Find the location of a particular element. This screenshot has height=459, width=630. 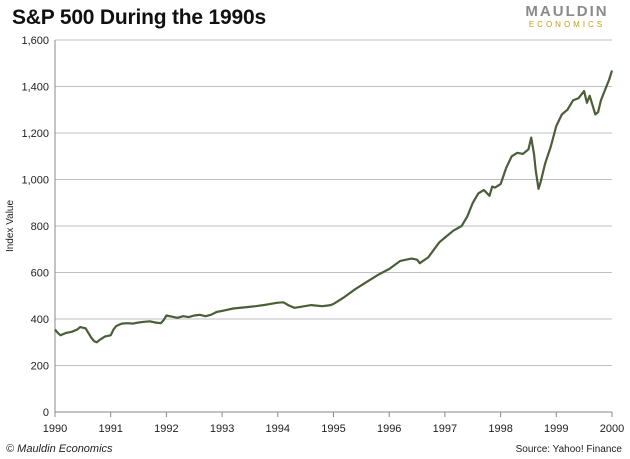

logo-subwordmark: ECONOMICS is located at coordinates (567, 24).